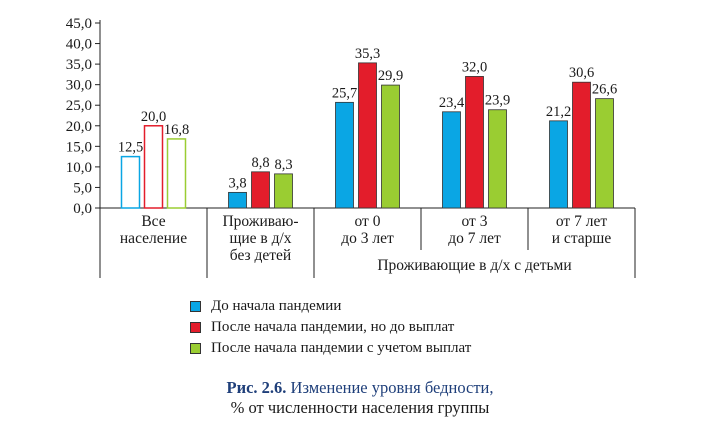 This screenshot has height=430, width=720. What do you see at coordinates (368, 221) in the screenshot?
I see `category-label: от 0` at bounding box center [368, 221].